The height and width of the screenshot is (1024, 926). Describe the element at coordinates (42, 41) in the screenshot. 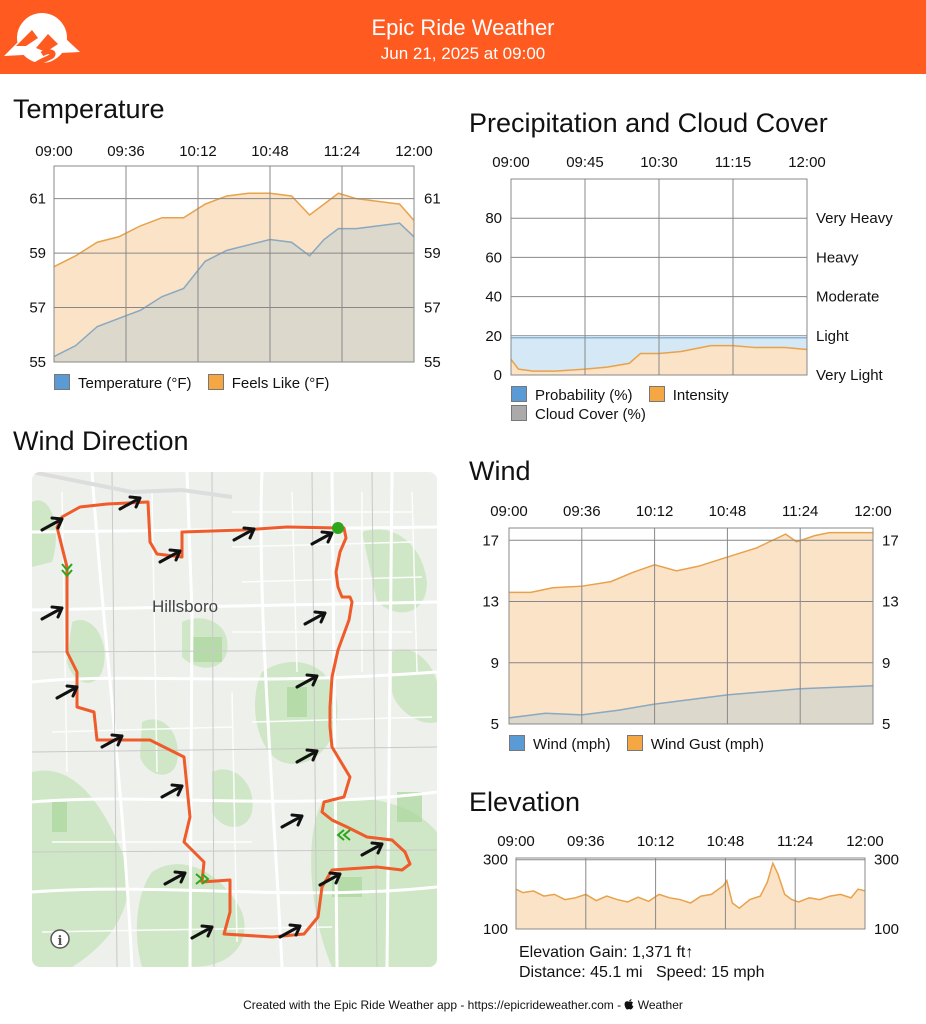

I see `epic-ride-logo-icon` at that location.